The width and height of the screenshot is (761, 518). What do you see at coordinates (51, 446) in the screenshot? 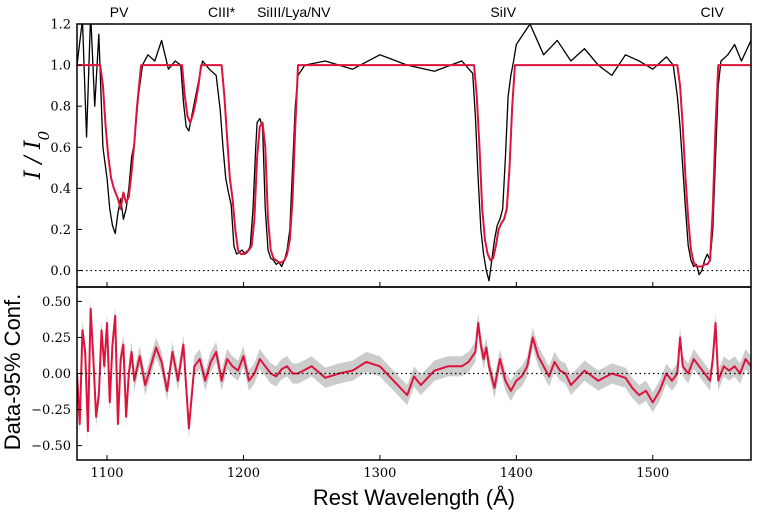
I see `bottom-y-tick-label: −0.50` at bounding box center [51, 446].